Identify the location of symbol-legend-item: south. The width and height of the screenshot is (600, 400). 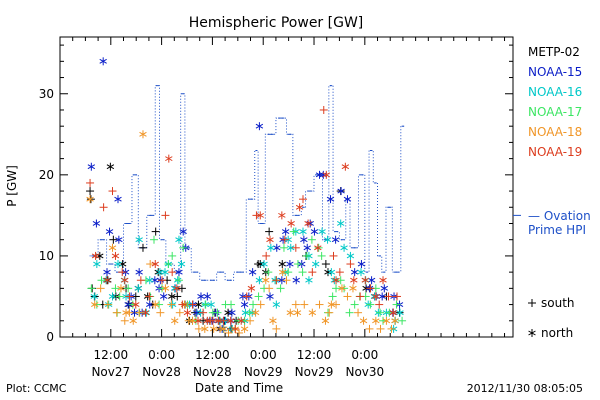
(551, 303).